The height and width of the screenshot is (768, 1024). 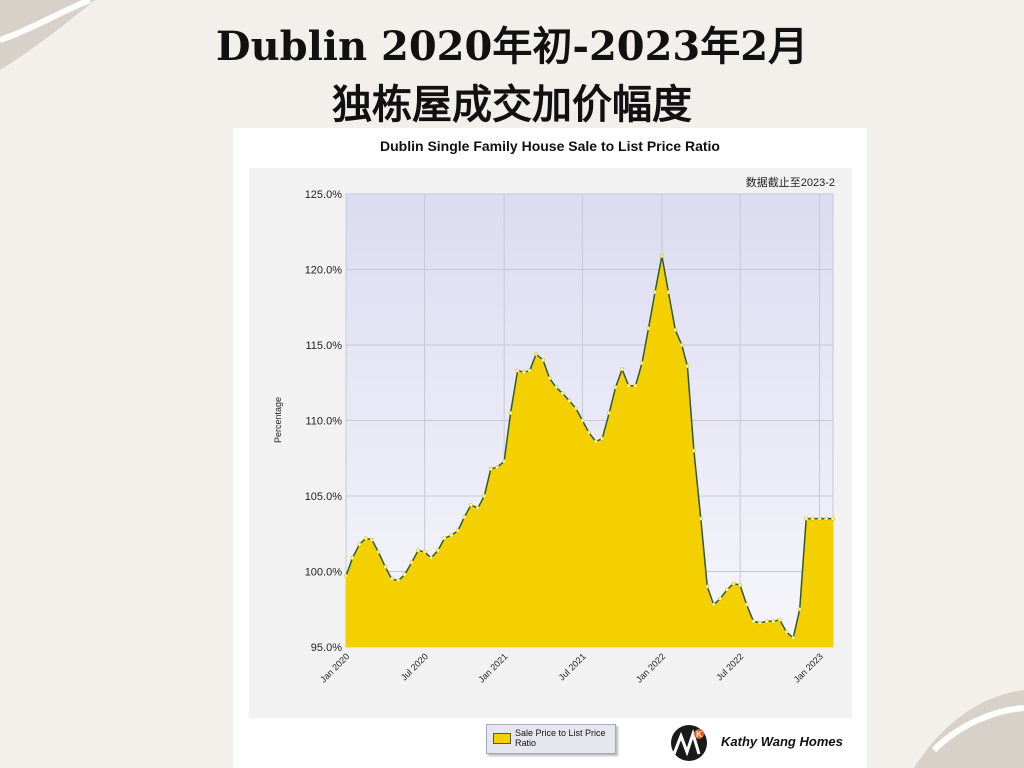 I want to click on chart-legend: Sale Price to List Price Ratio, so click(x=551, y=739).